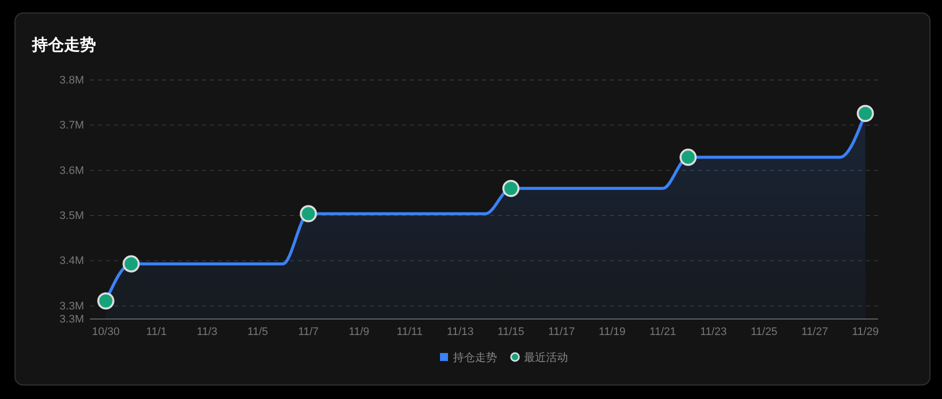 This screenshot has width=942, height=399. I want to click on y-tick-label: 3.6M, so click(72, 170).